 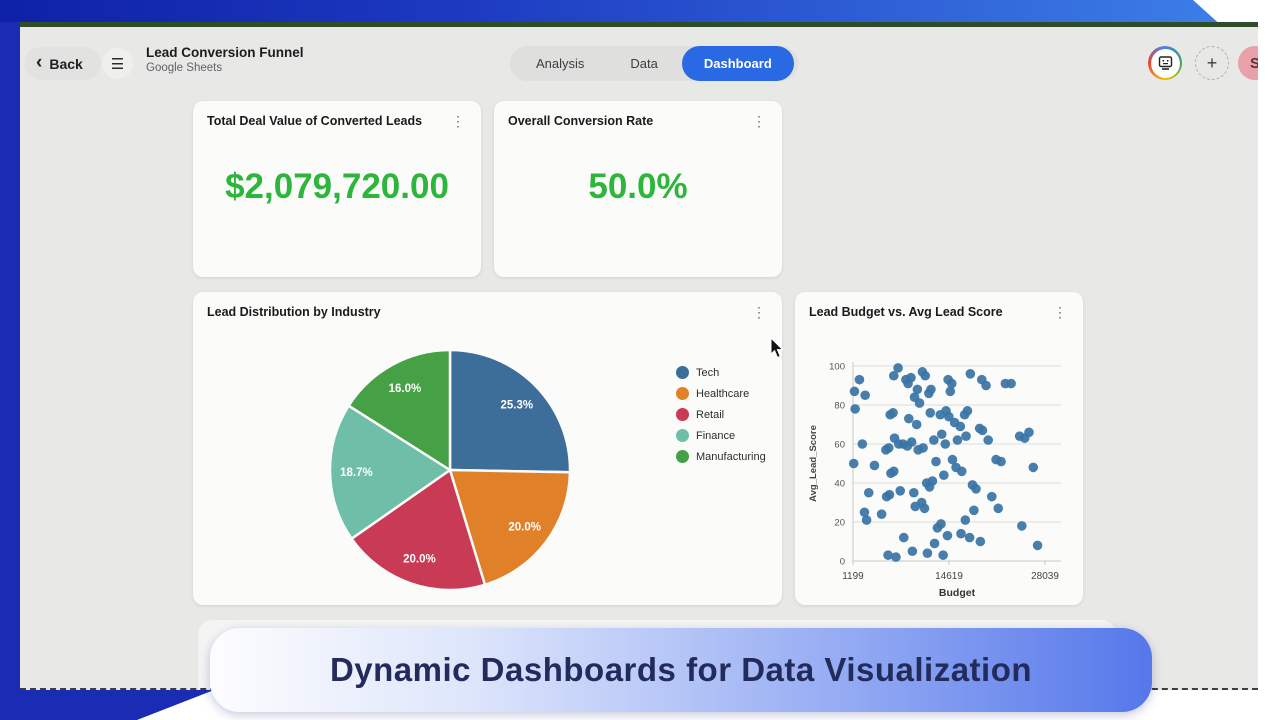 What do you see at coordinates (399, 410) in the screenshot?
I see `pie-slice-manufacturing` at bounding box center [399, 410].